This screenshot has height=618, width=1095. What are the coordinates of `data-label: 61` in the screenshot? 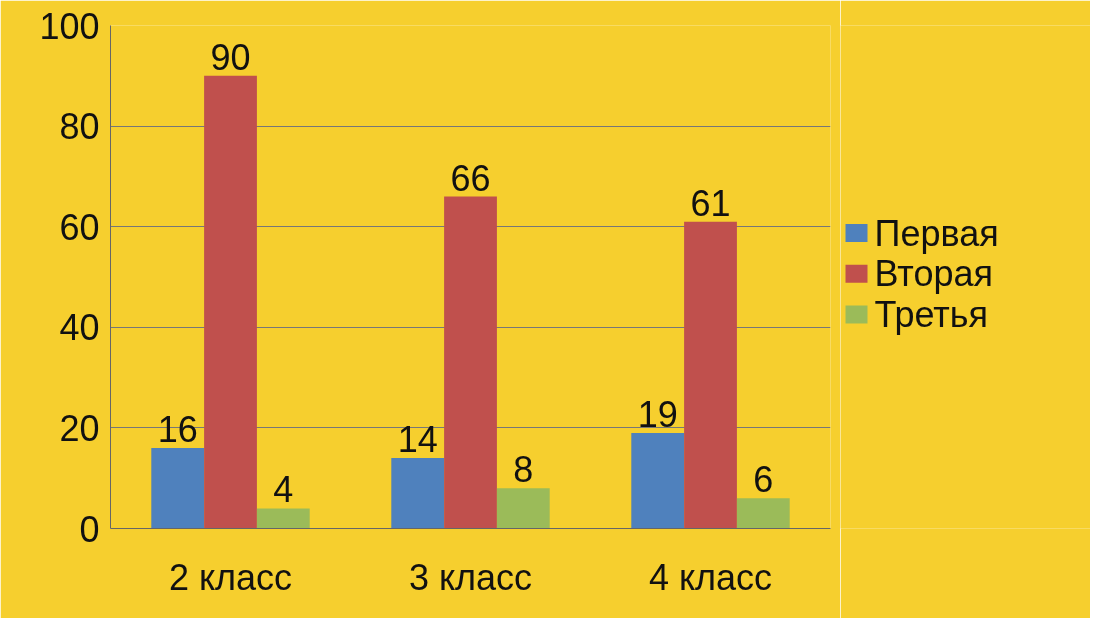 It's located at (710, 203).